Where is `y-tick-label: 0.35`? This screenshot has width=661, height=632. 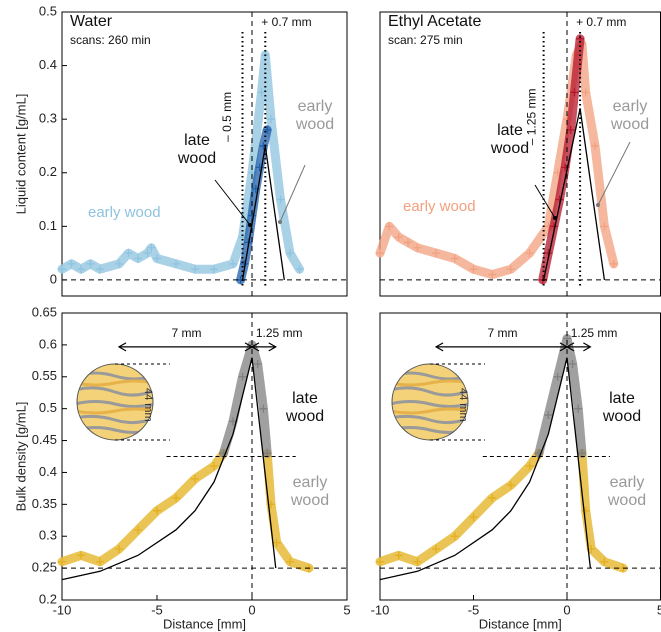 y-tick-label: 0.35 is located at coordinates (44, 503).